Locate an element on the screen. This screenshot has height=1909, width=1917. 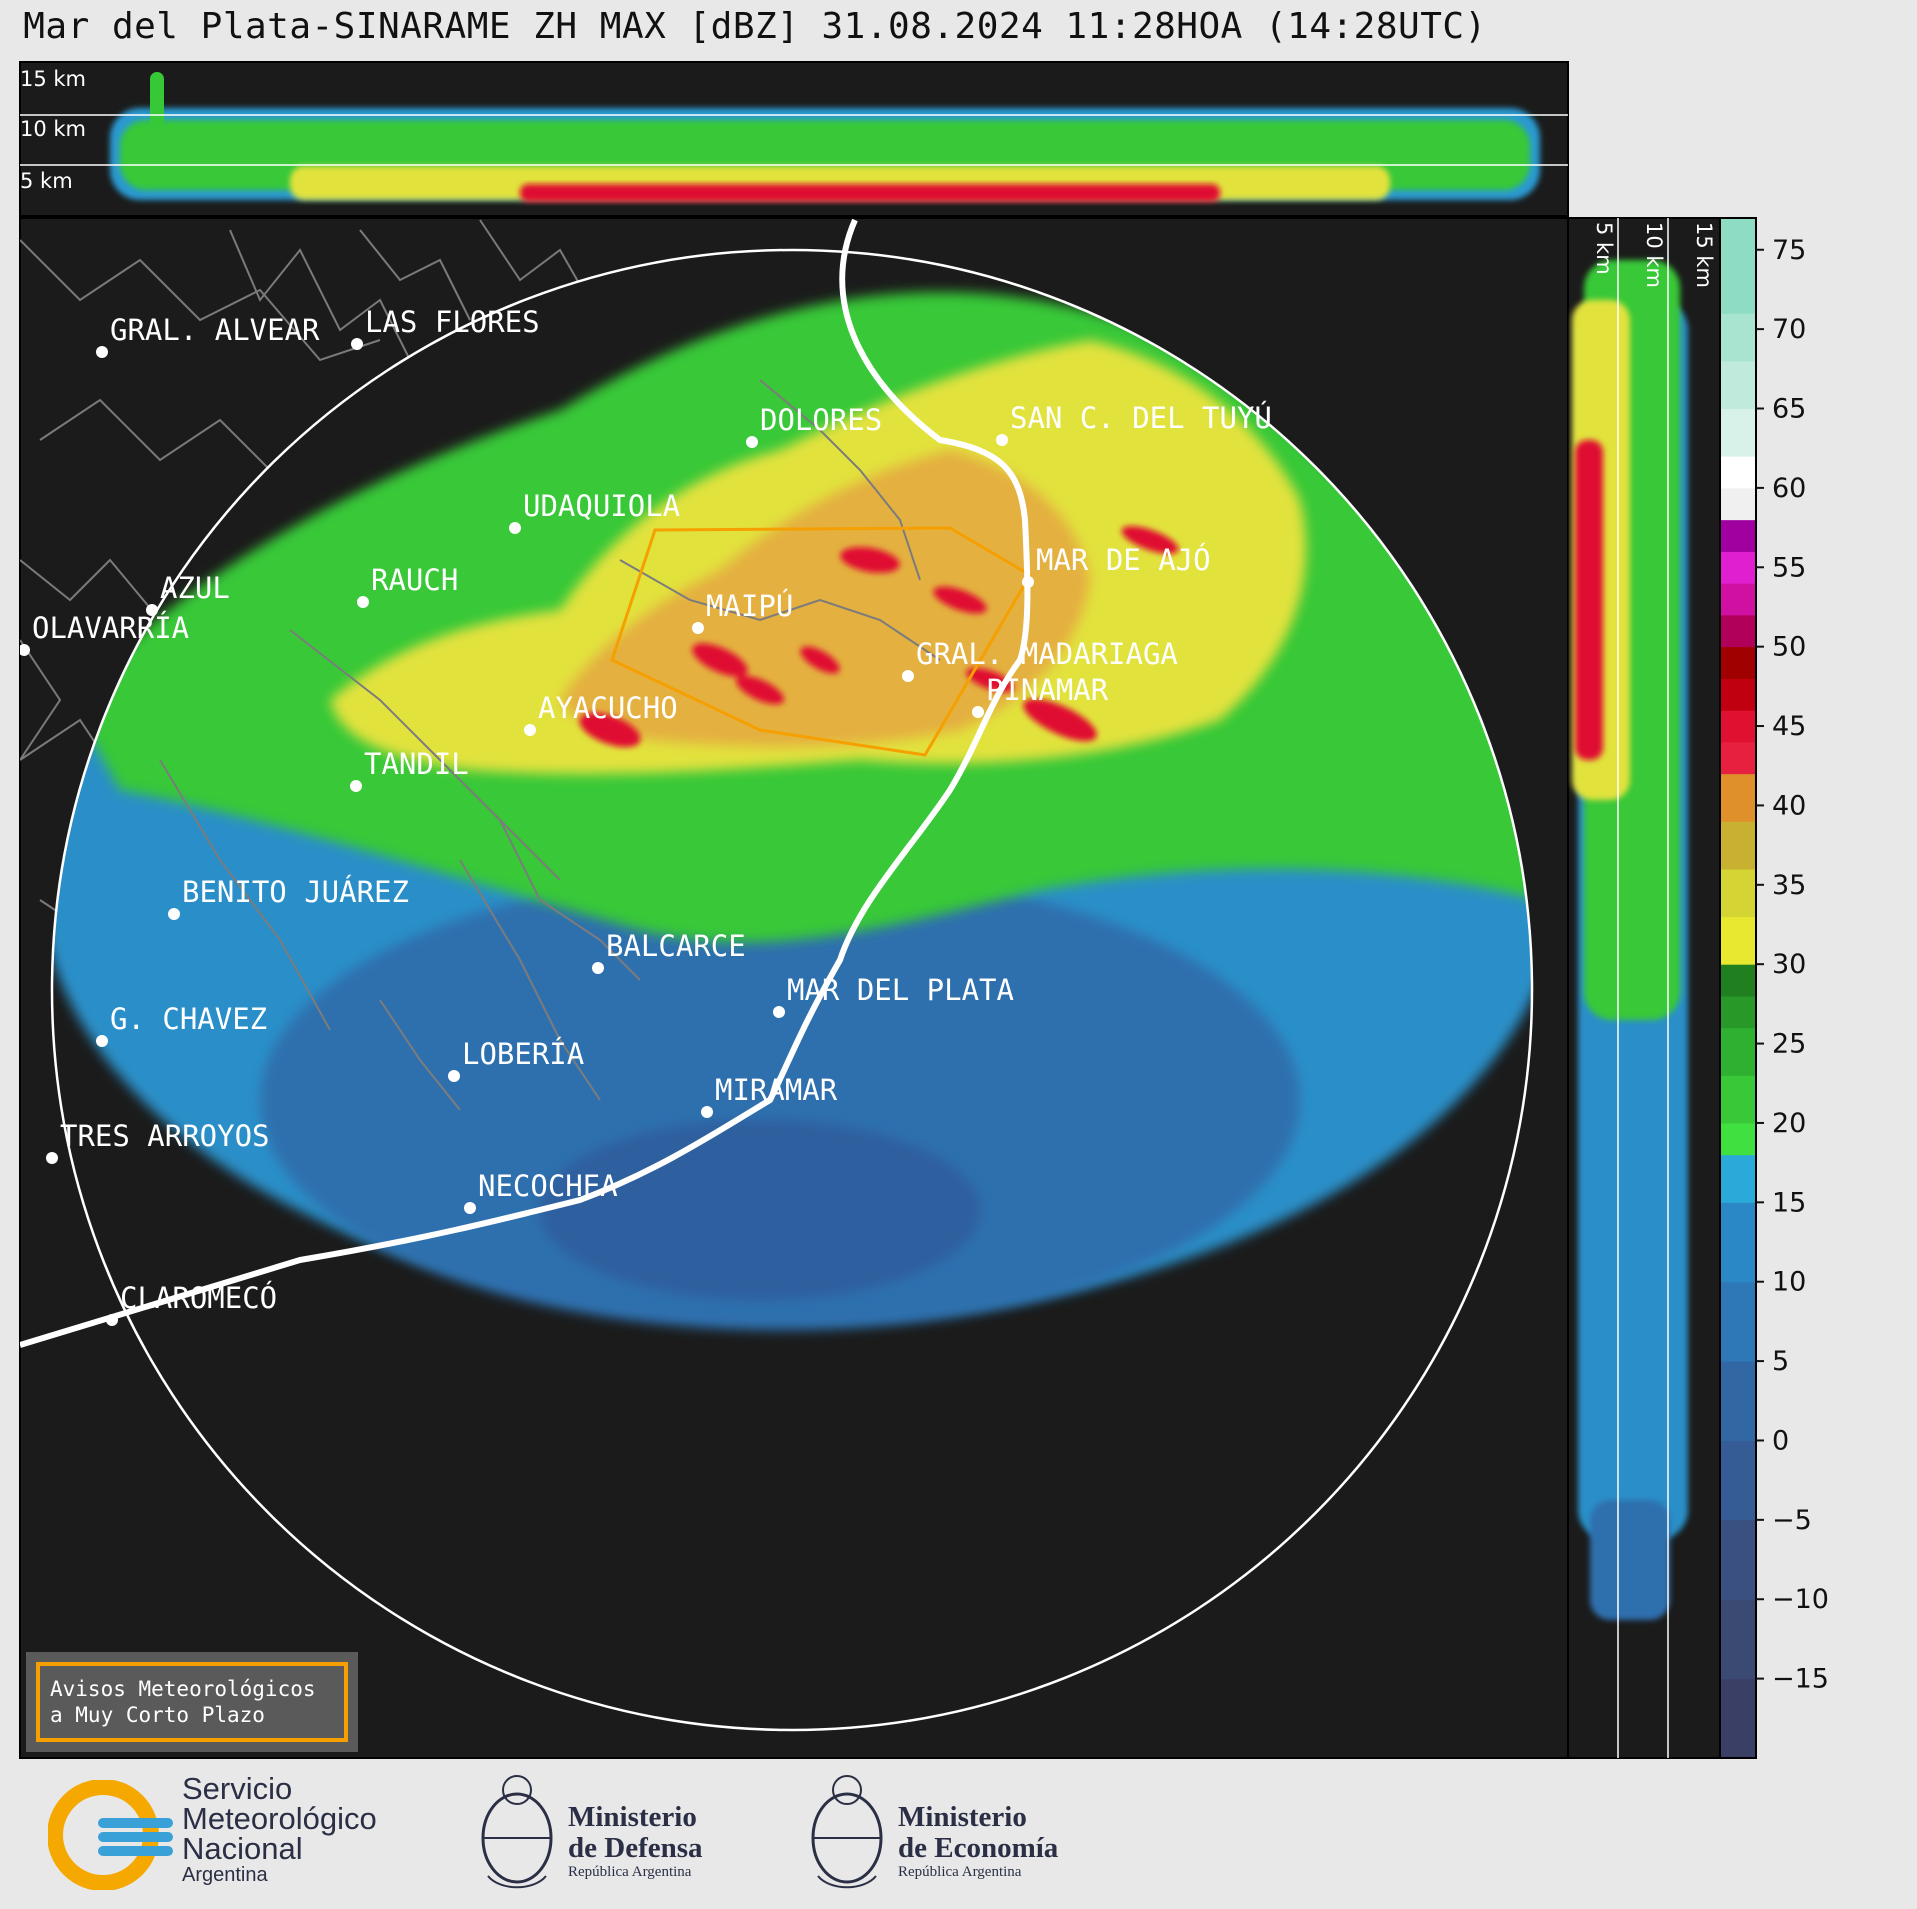
side-height-5km: 5 km is located at coordinates (1604, 248).